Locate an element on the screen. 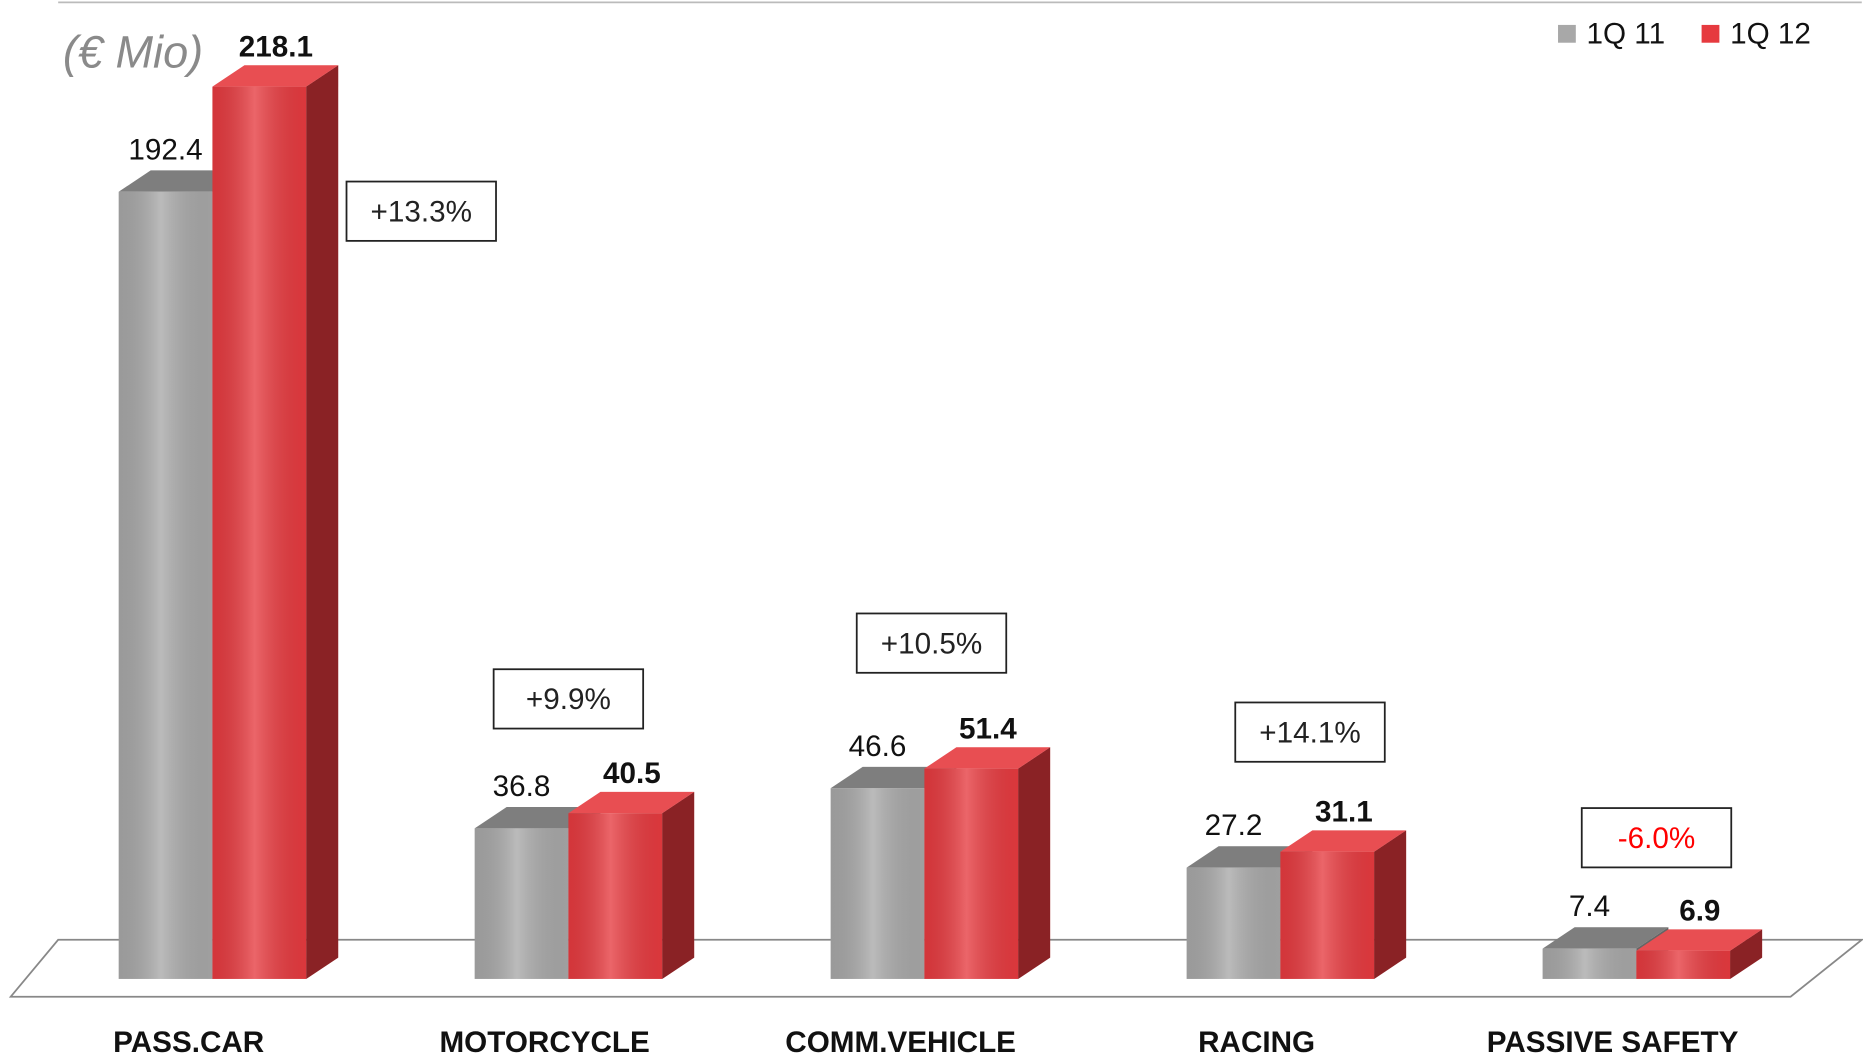  value-label: 36.8 is located at coordinates (522, 786).